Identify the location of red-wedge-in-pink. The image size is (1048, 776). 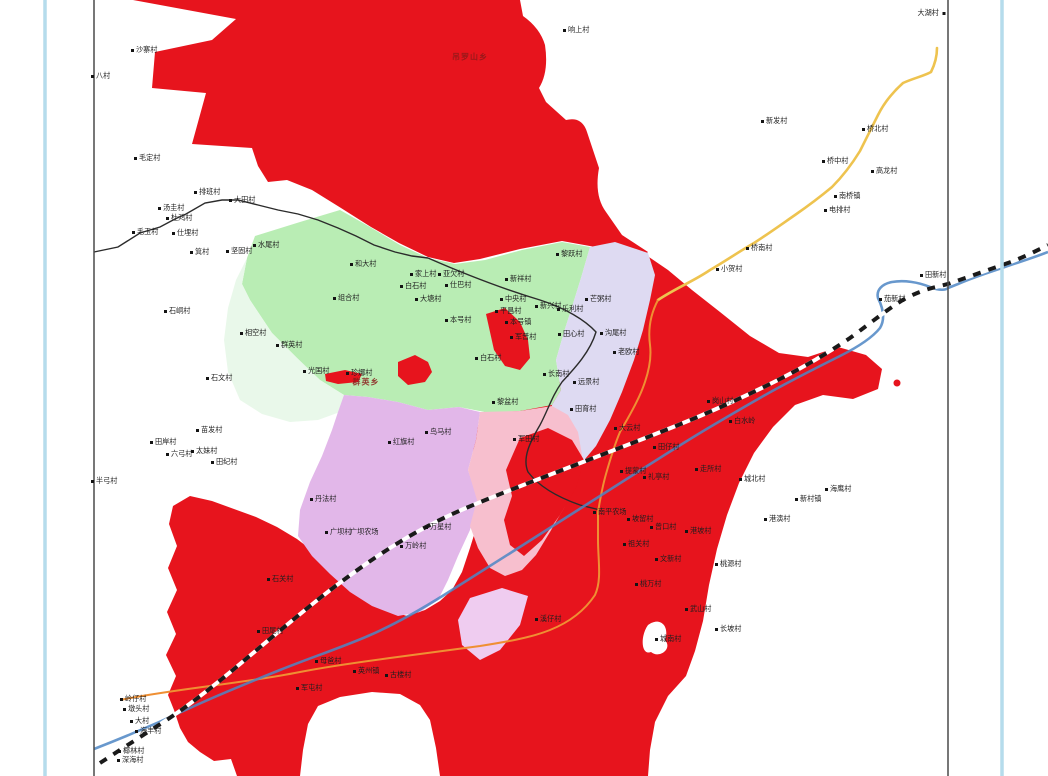
(544, 492).